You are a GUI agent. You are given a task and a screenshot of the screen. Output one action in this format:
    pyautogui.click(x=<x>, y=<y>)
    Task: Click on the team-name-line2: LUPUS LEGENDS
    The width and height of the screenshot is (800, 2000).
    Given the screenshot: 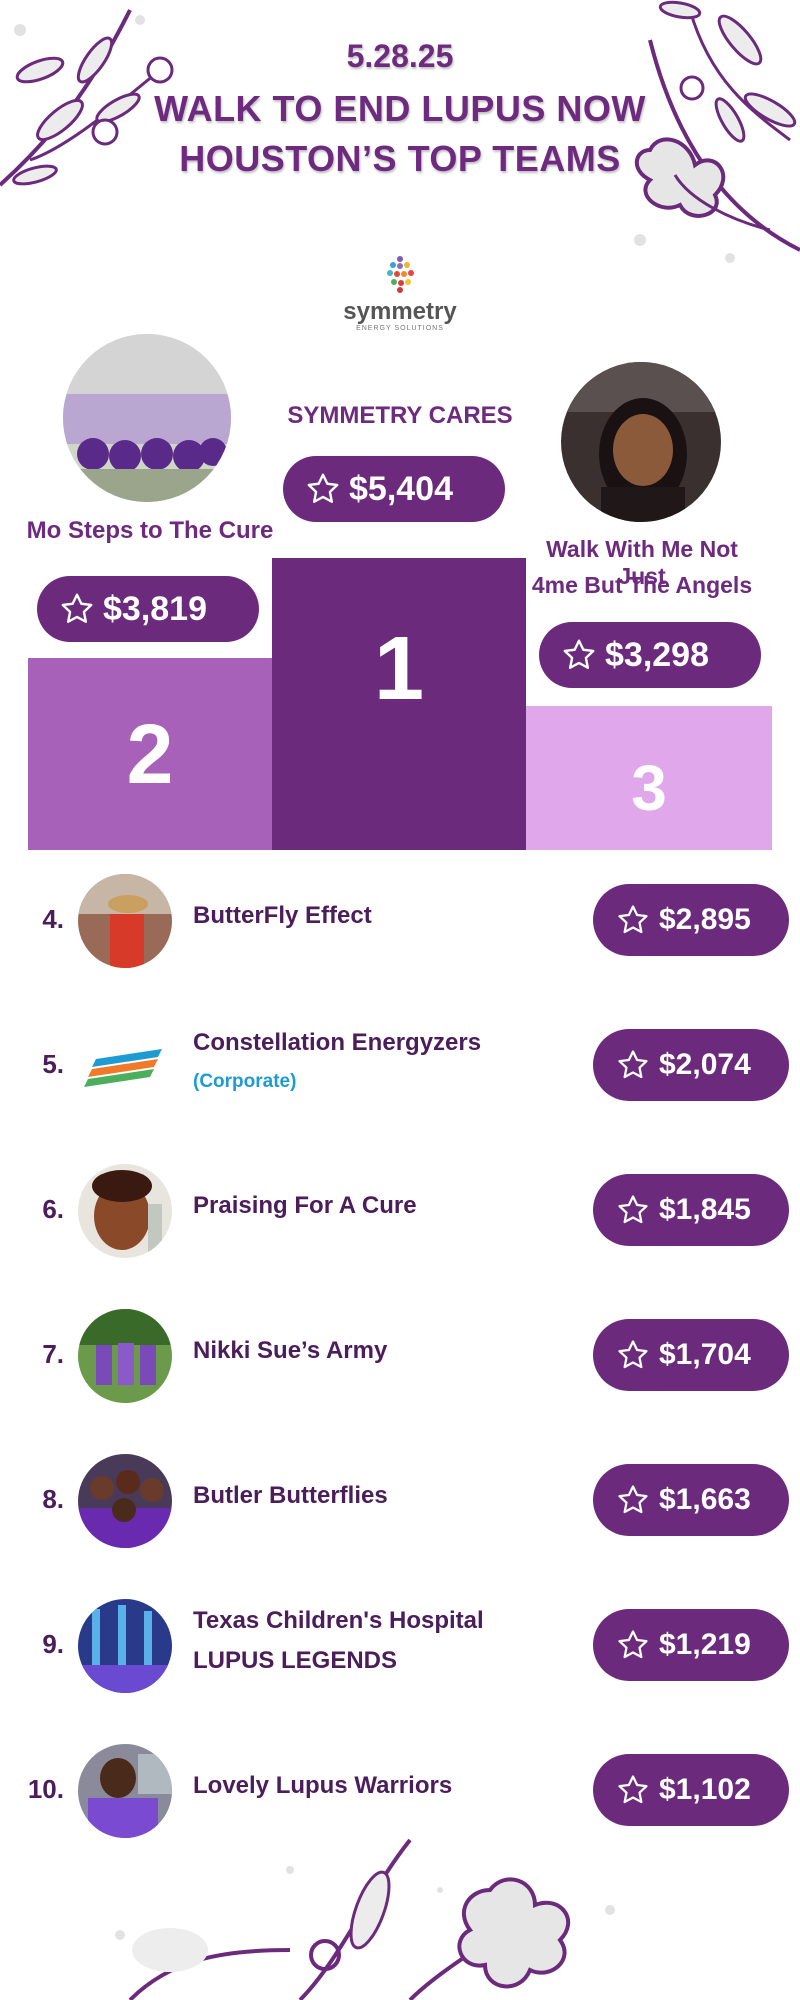 What is the action you would take?
    pyautogui.click(x=295, y=1660)
    